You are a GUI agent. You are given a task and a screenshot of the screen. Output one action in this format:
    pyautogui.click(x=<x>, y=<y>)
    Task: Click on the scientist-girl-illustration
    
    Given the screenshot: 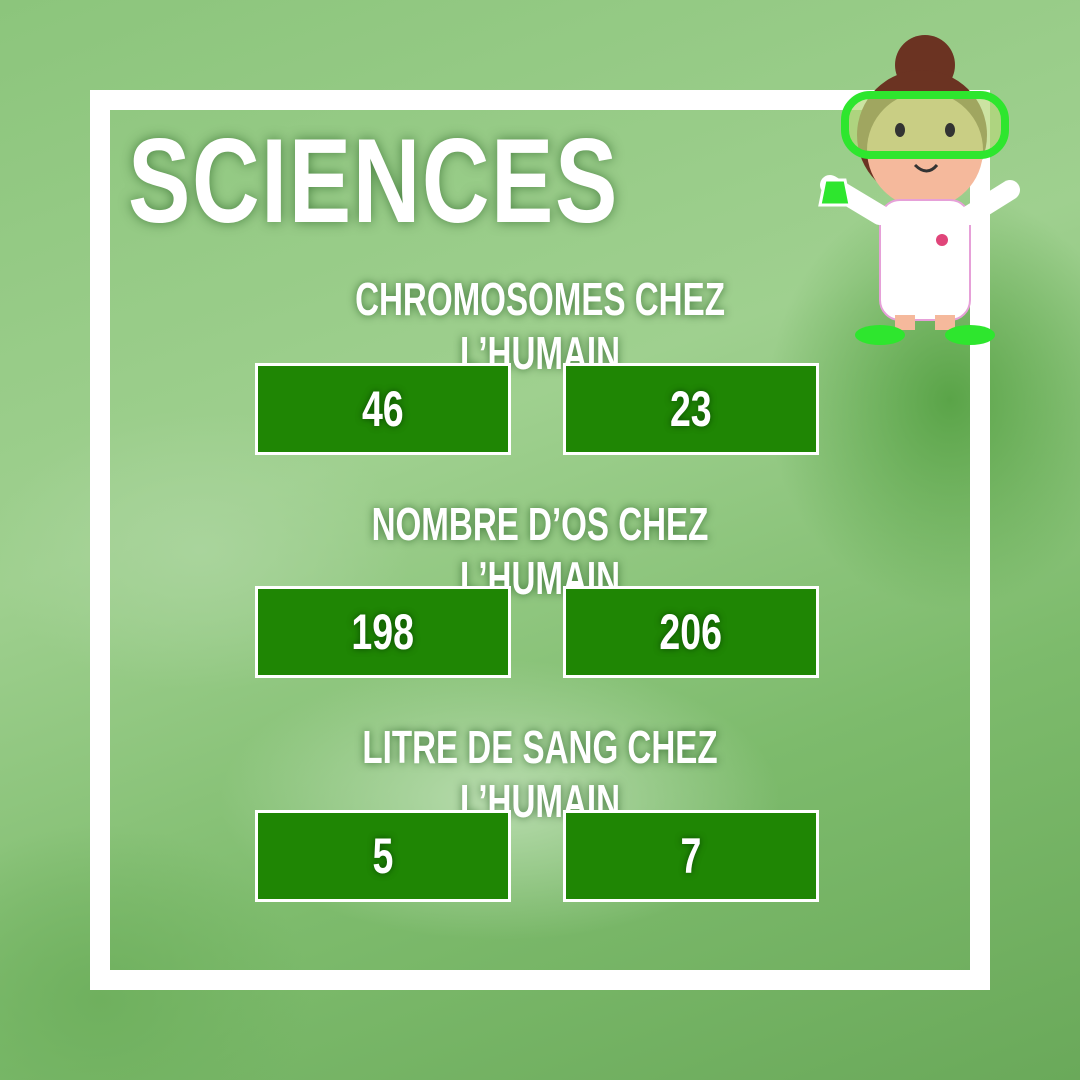 What is the action you would take?
    pyautogui.click(x=919, y=190)
    